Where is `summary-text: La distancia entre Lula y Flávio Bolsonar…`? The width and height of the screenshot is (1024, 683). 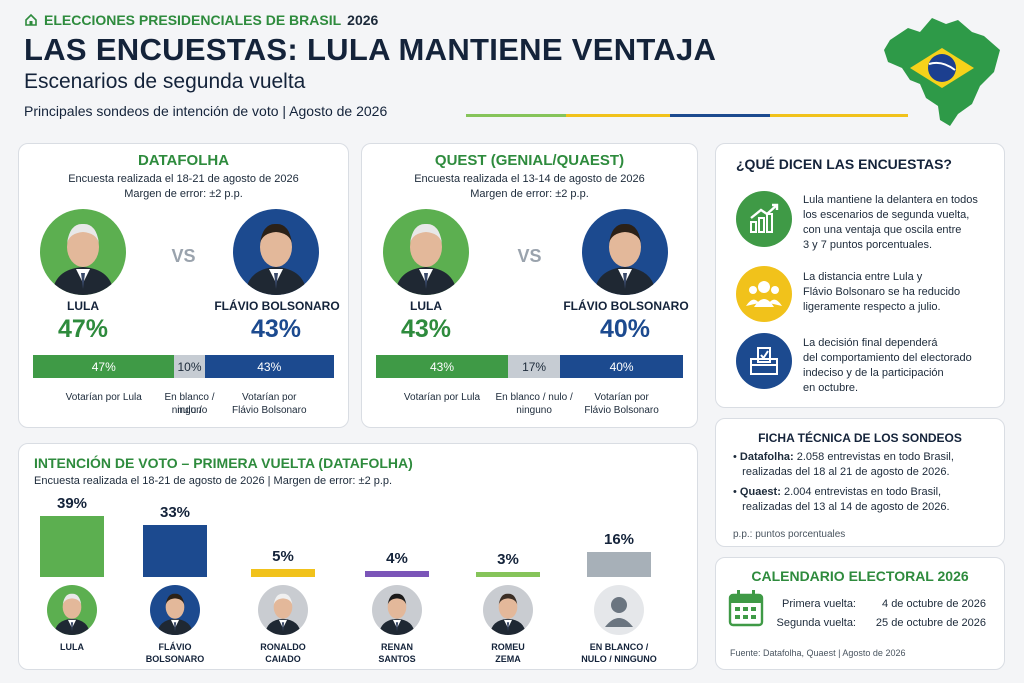
summary-text: La distancia entre Lula y Flávio Bolsonar… is located at coordinates (900, 292).